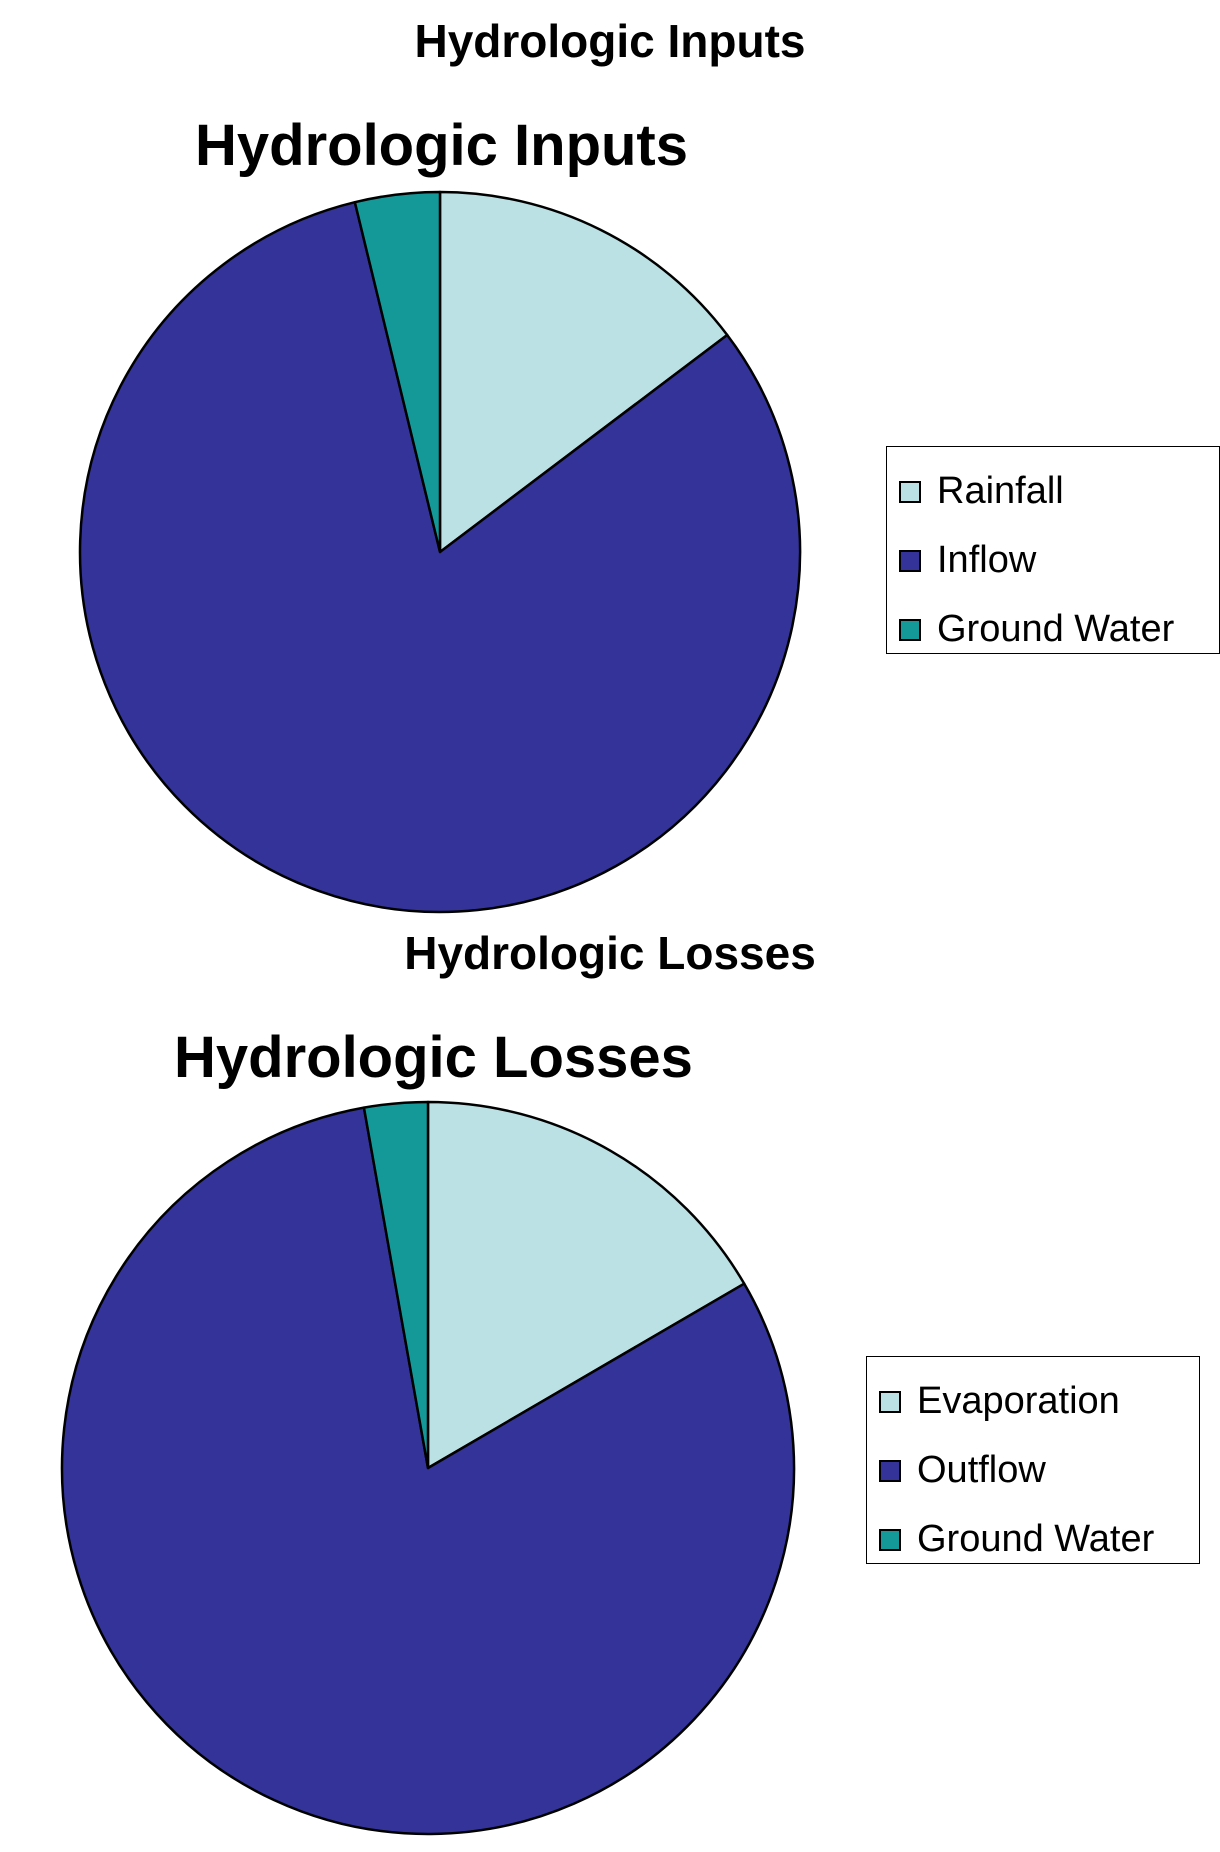  I want to click on pie-slice-evaporation, so click(586, 1285).